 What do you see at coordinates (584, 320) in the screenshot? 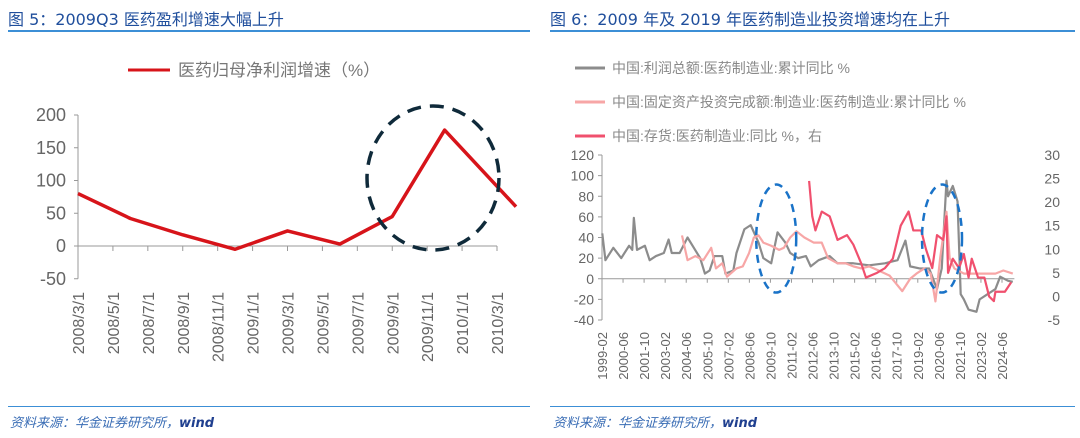
I see `y-tick-label: -40` at bounding box center [584, 320].